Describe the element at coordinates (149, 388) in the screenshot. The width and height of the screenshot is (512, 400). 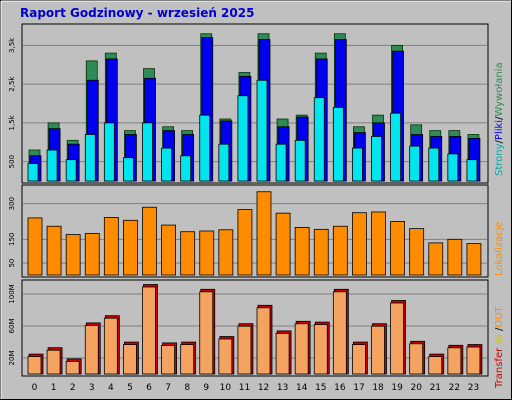
I see `x-tick-label: 6` at that location.